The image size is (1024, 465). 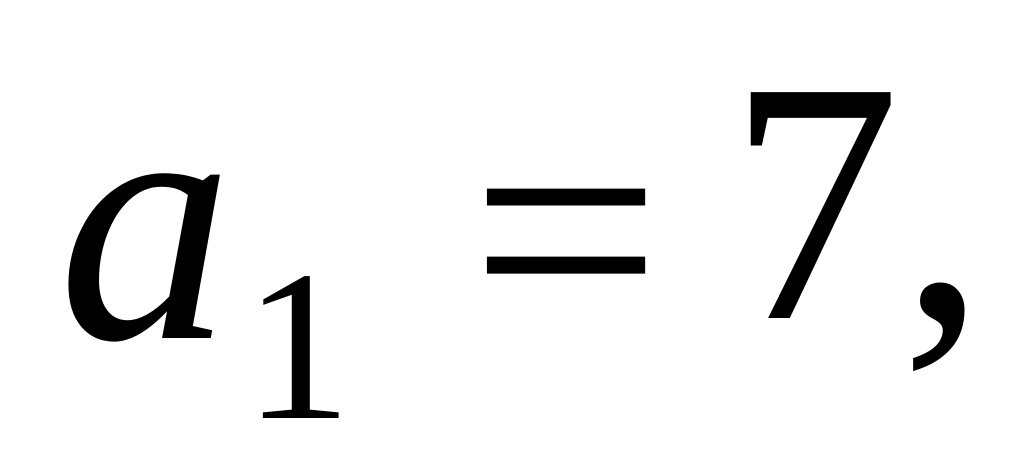 What do you see at coordinates (814, 202) in the screenshot?
I see `value: 7` at bounding box center [814, 202].